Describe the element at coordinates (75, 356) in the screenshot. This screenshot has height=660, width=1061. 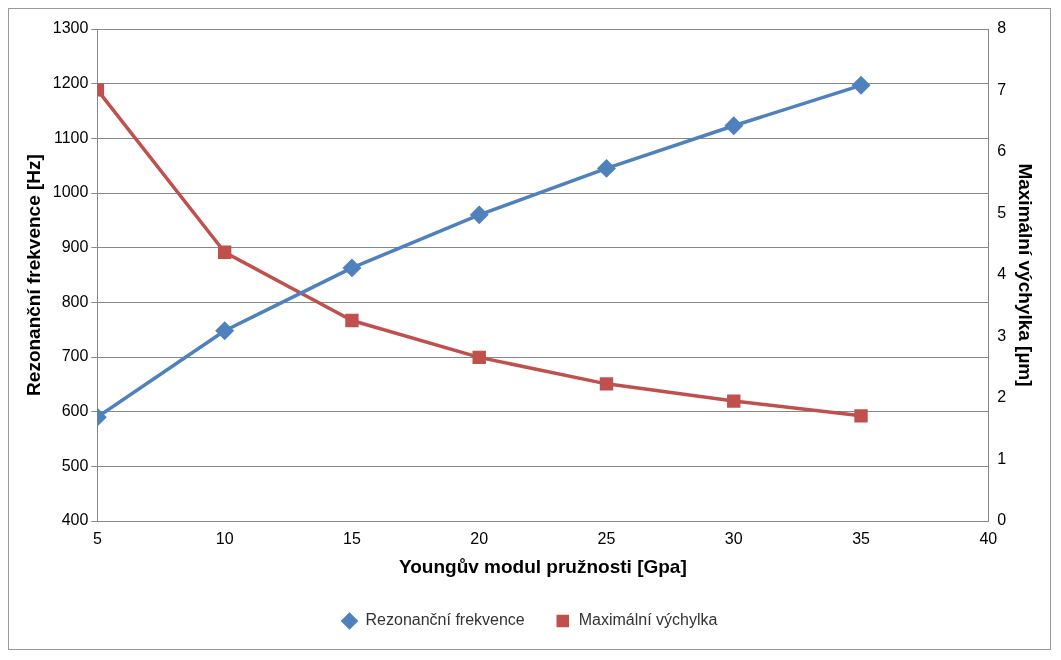
I see `y-tick-label: 700` at that location.